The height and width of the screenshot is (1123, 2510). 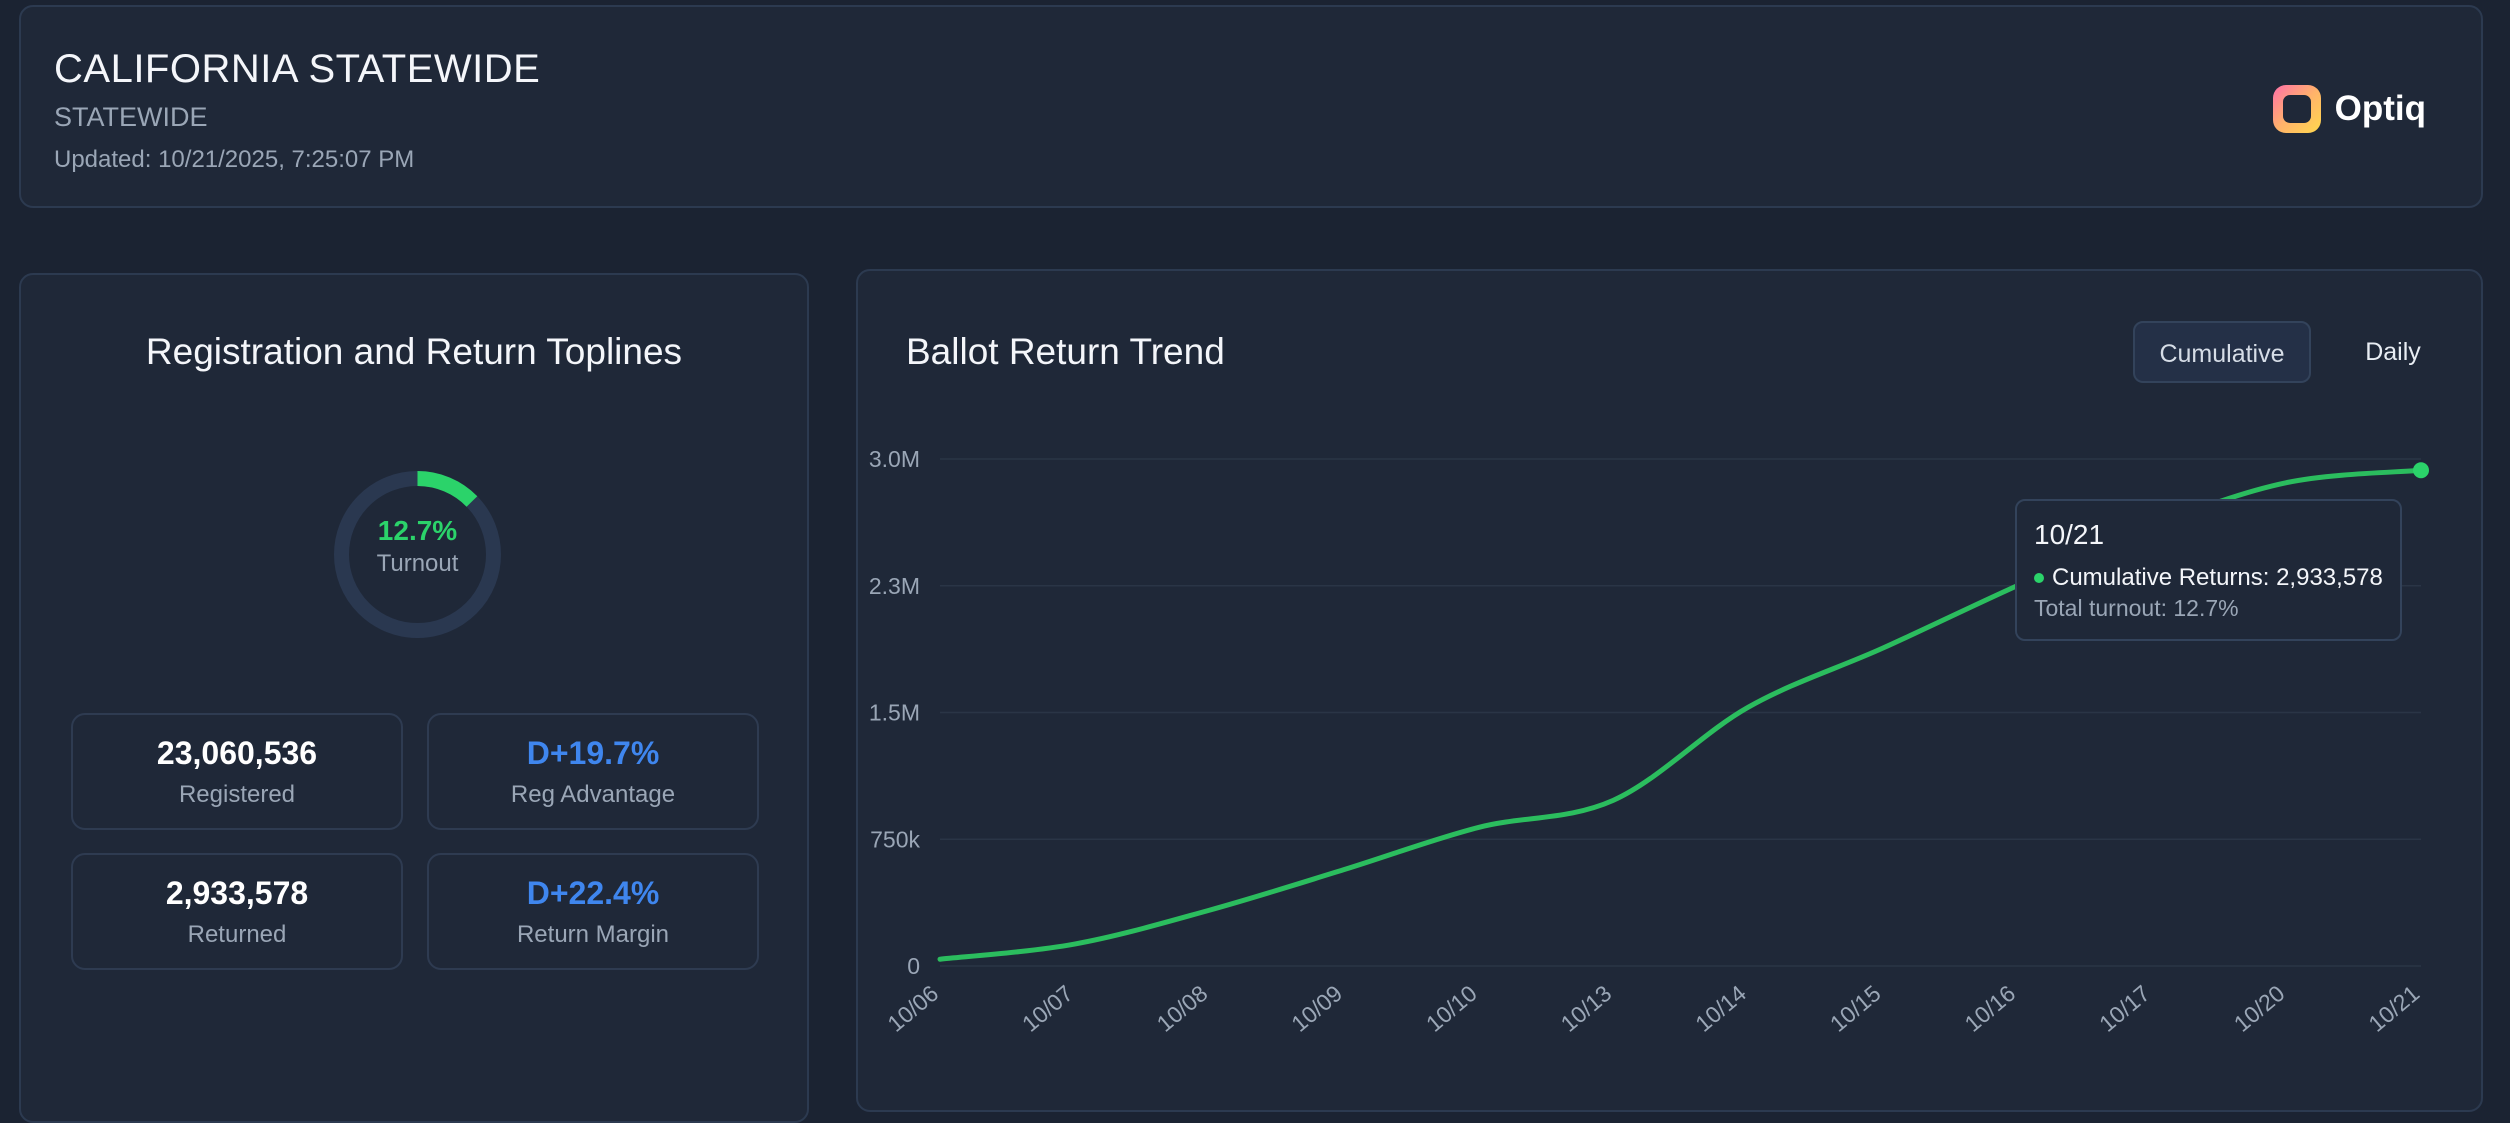 I want to click on page-subtitle: STATEWIDE, so click(x=131, y=117).